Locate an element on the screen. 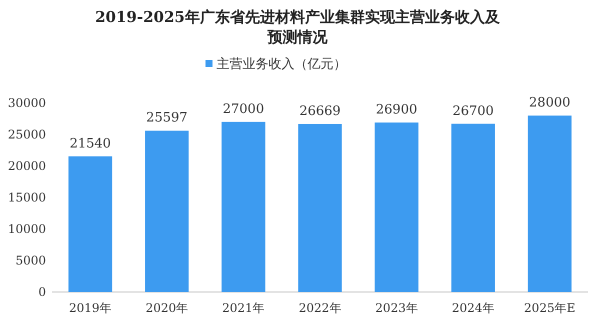 The height and width of the screenshot is (322, 595). data-label: 28000 is located at coordinates (549, 103).